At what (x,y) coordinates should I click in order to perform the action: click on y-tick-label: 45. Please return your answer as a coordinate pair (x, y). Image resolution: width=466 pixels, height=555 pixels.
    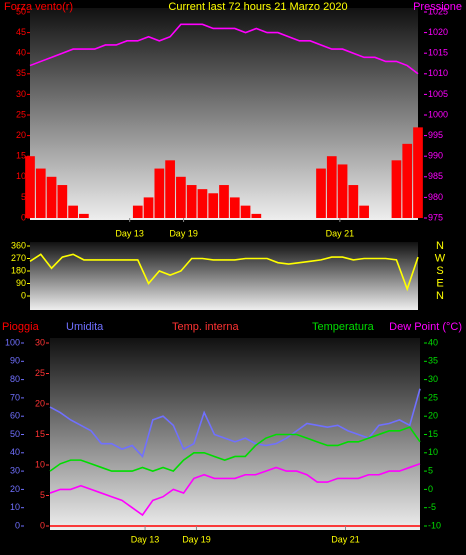
    Looking at the image, I should click on (21, 32).